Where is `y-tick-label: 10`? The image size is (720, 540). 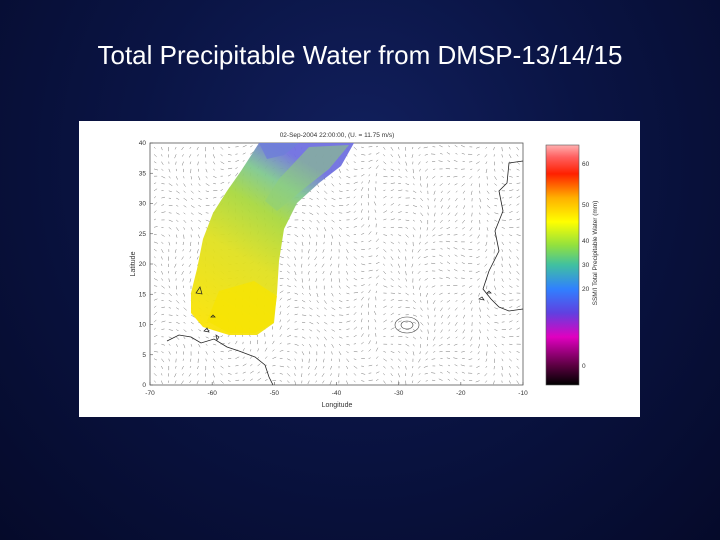 y-tick-label: 10 is located at coordinates (143, 325).